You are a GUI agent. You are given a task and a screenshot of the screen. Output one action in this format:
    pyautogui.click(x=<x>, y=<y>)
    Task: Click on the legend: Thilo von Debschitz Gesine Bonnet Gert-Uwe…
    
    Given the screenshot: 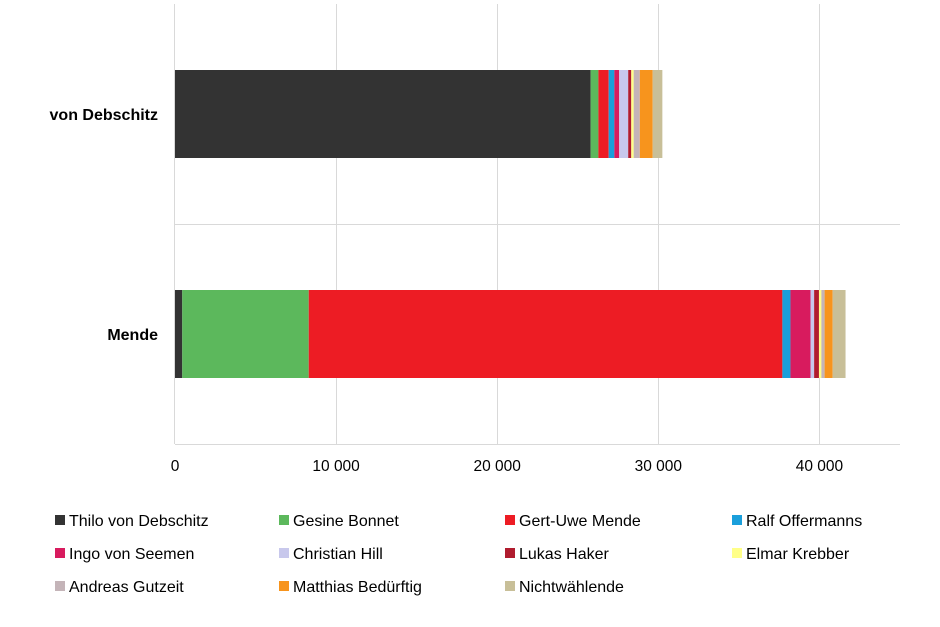 What is the action you would take?
    pyautogui.click(x=458, y=554)
    